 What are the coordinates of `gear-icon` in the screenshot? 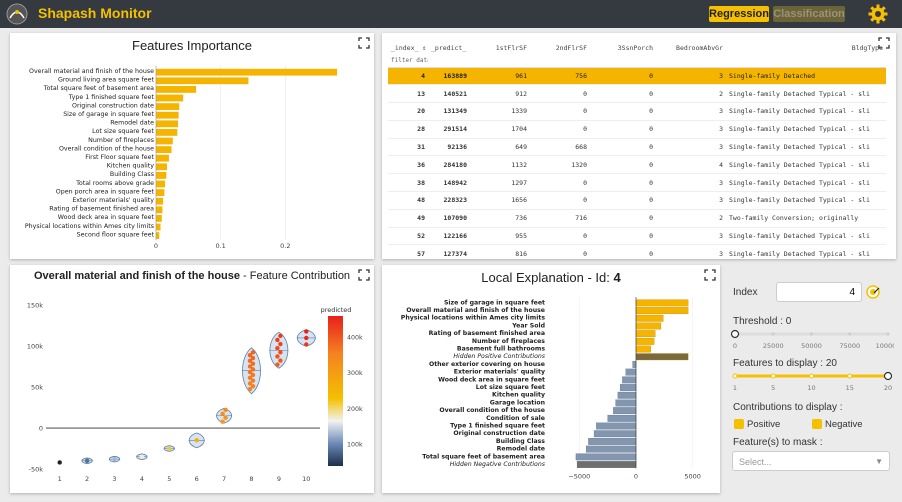 It's located at (878, 14).